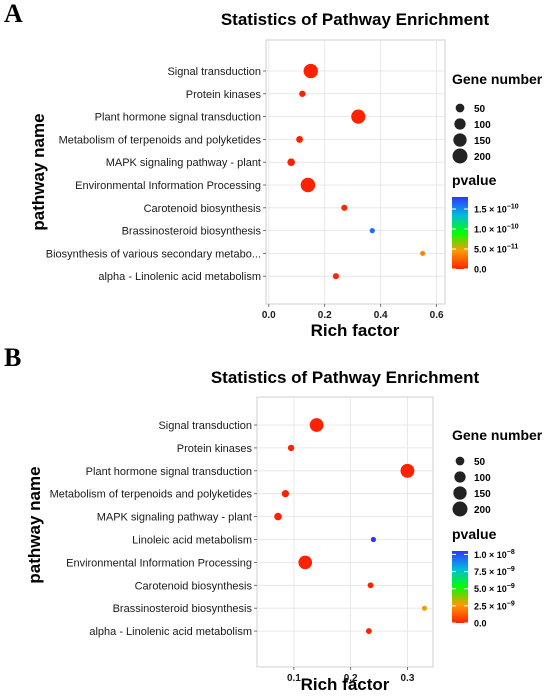  I want to click on x-tick-label: 0.1, so click(294, 678).